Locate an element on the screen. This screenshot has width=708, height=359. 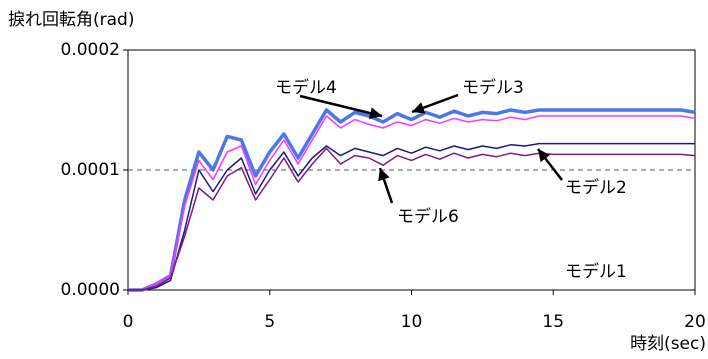
y-tick-label: 0.0000 is located at coordinates (90, 290).